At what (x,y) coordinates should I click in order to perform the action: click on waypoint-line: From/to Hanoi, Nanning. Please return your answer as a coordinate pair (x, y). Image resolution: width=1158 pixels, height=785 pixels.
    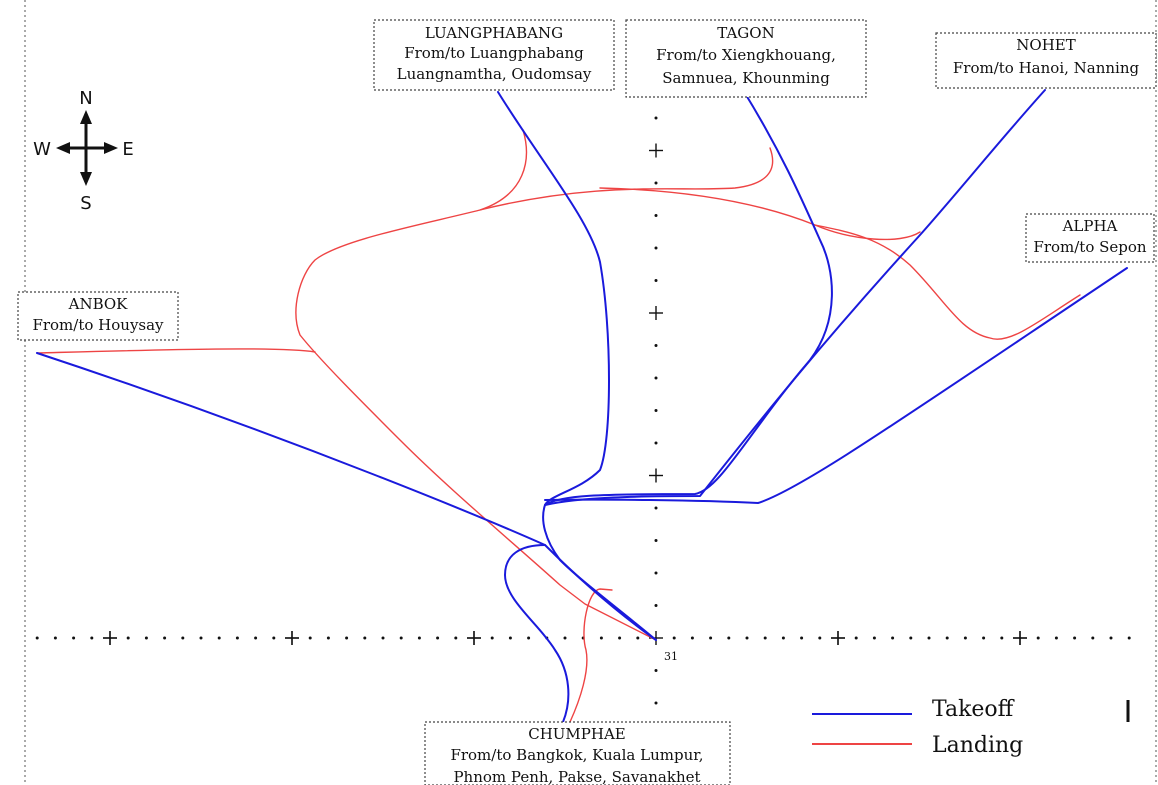
    Looking at the image, I should click on (1046, 68).